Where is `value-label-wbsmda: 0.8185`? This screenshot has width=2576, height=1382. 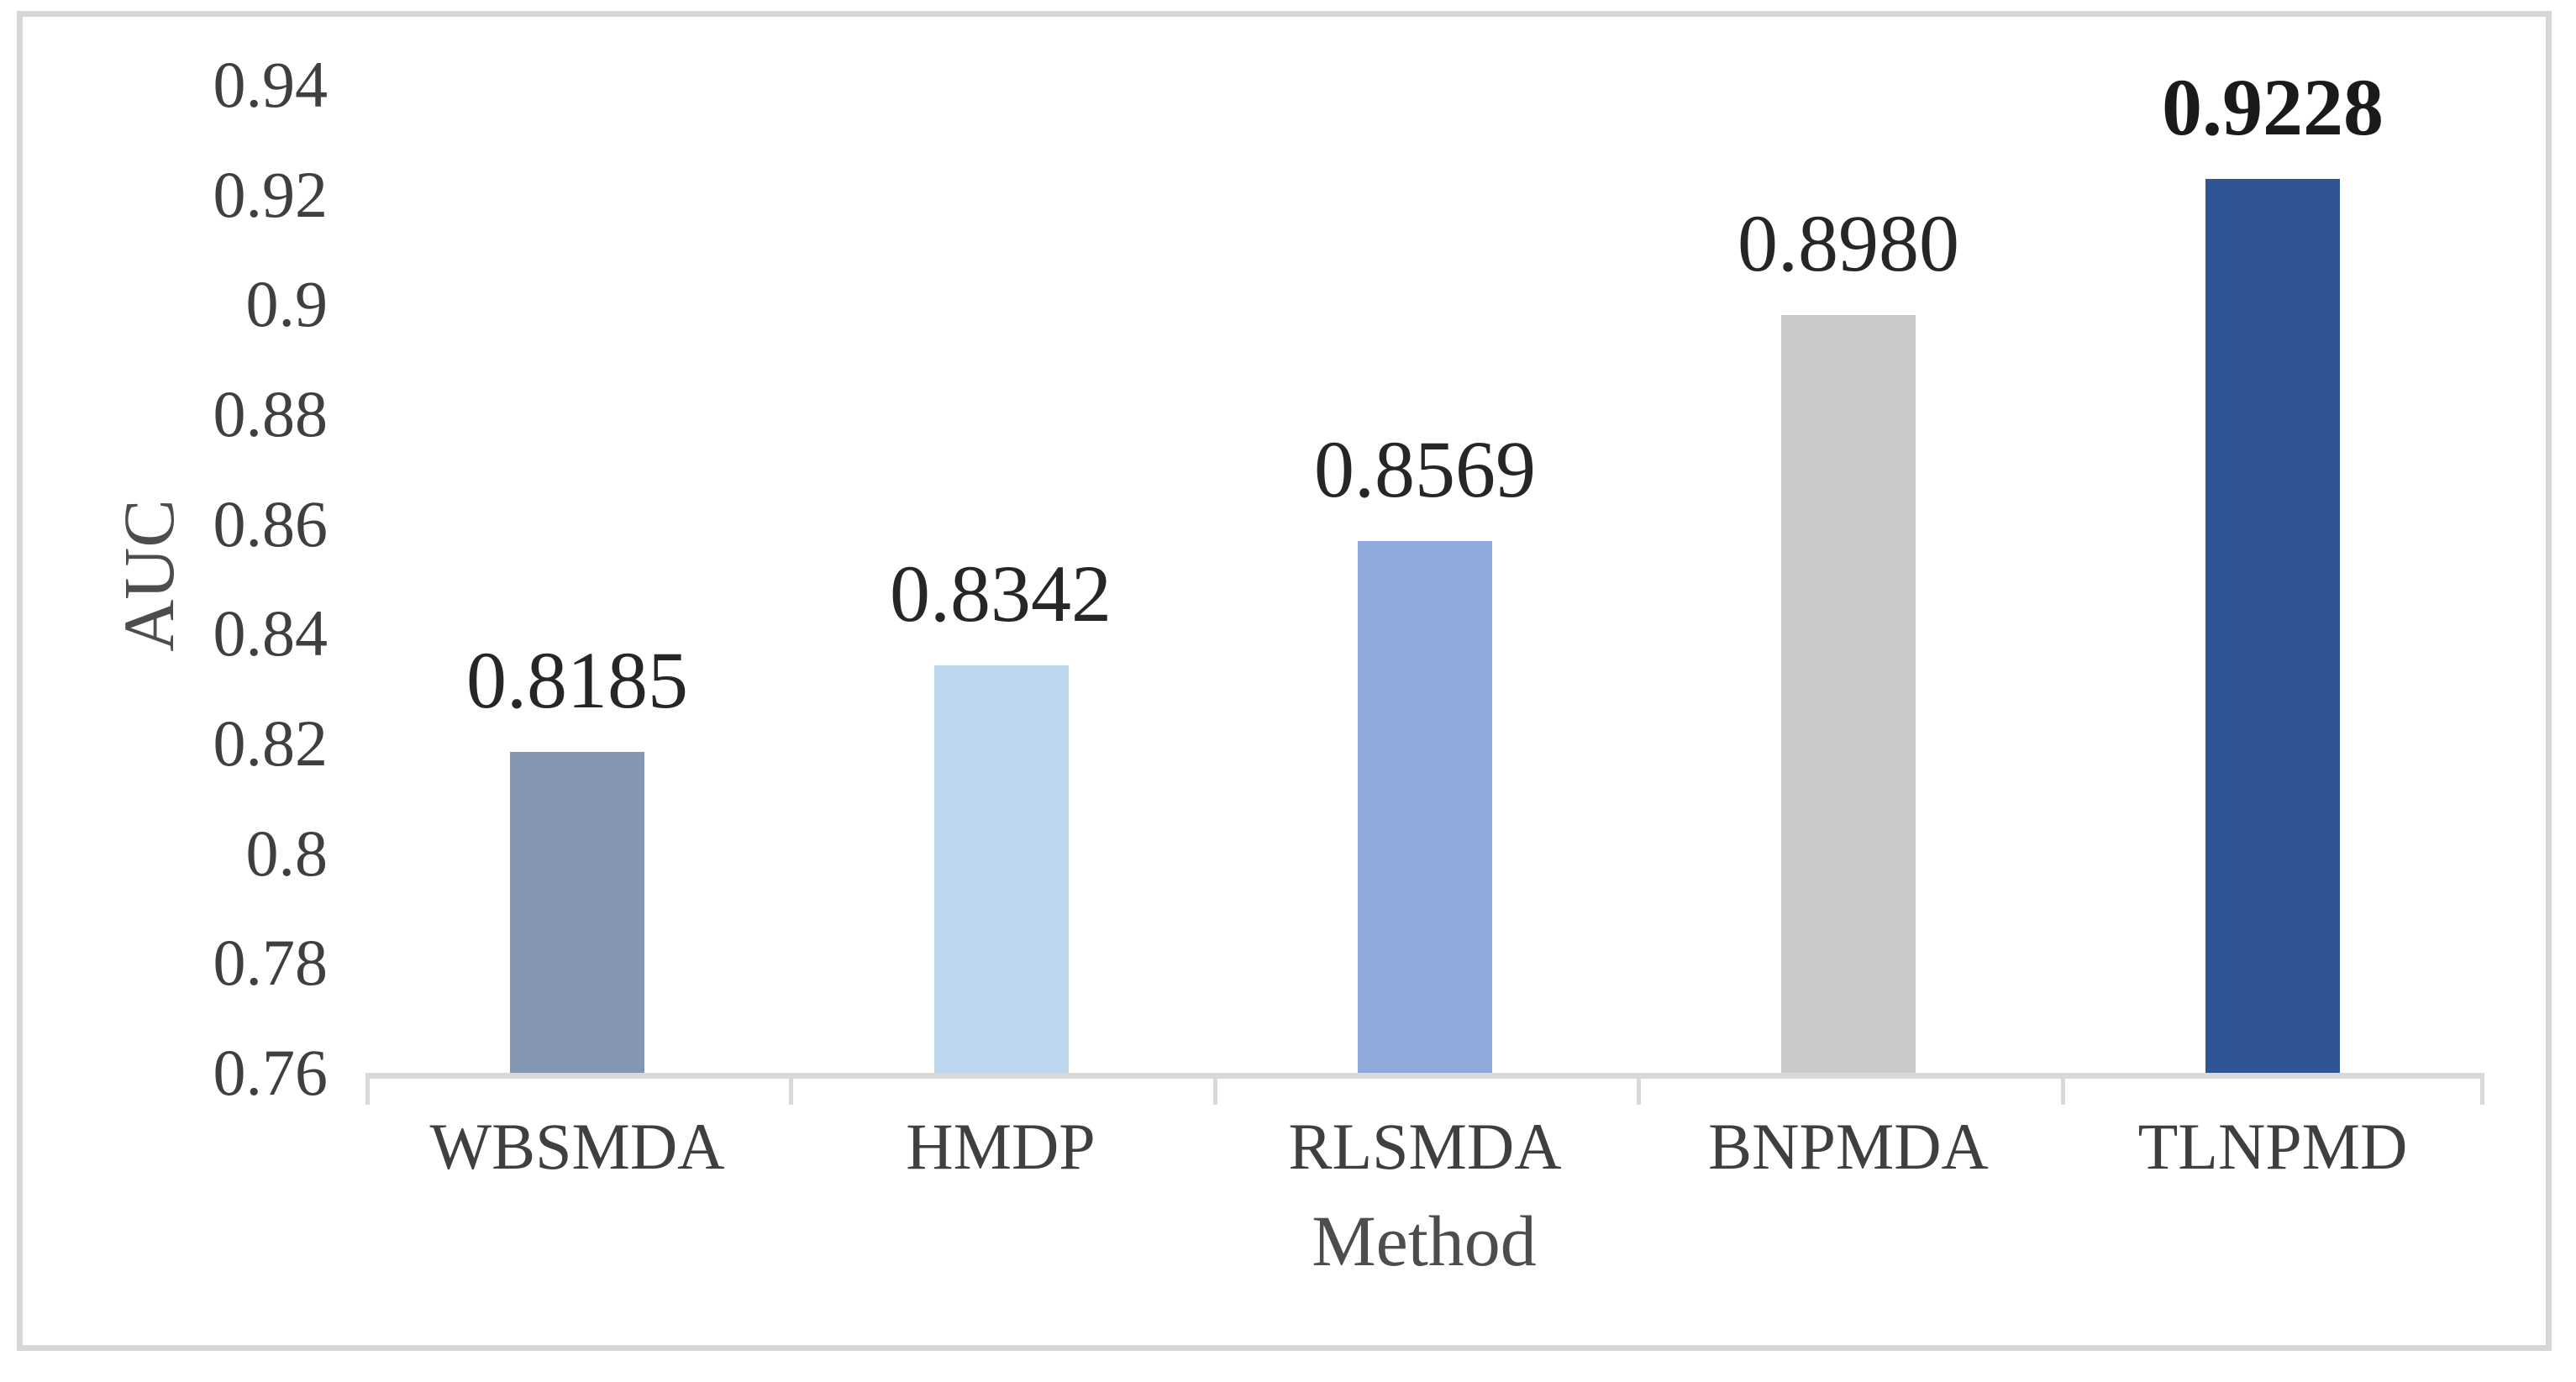
value-label-wbsmda: 0.8185 is located at coordinates (577, 680).